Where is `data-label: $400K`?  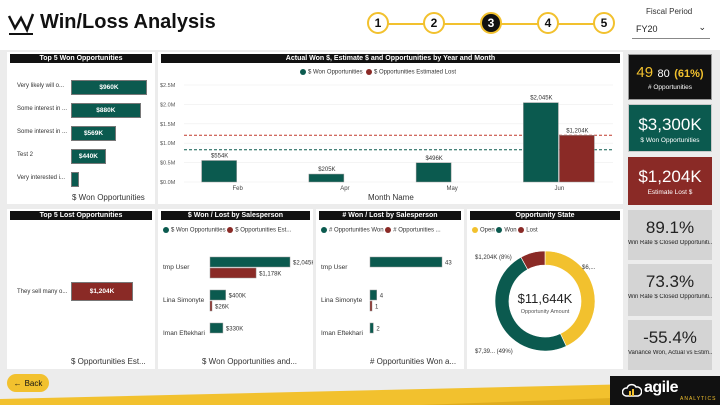
data-label: $400K is located at coordinates (237, 297).